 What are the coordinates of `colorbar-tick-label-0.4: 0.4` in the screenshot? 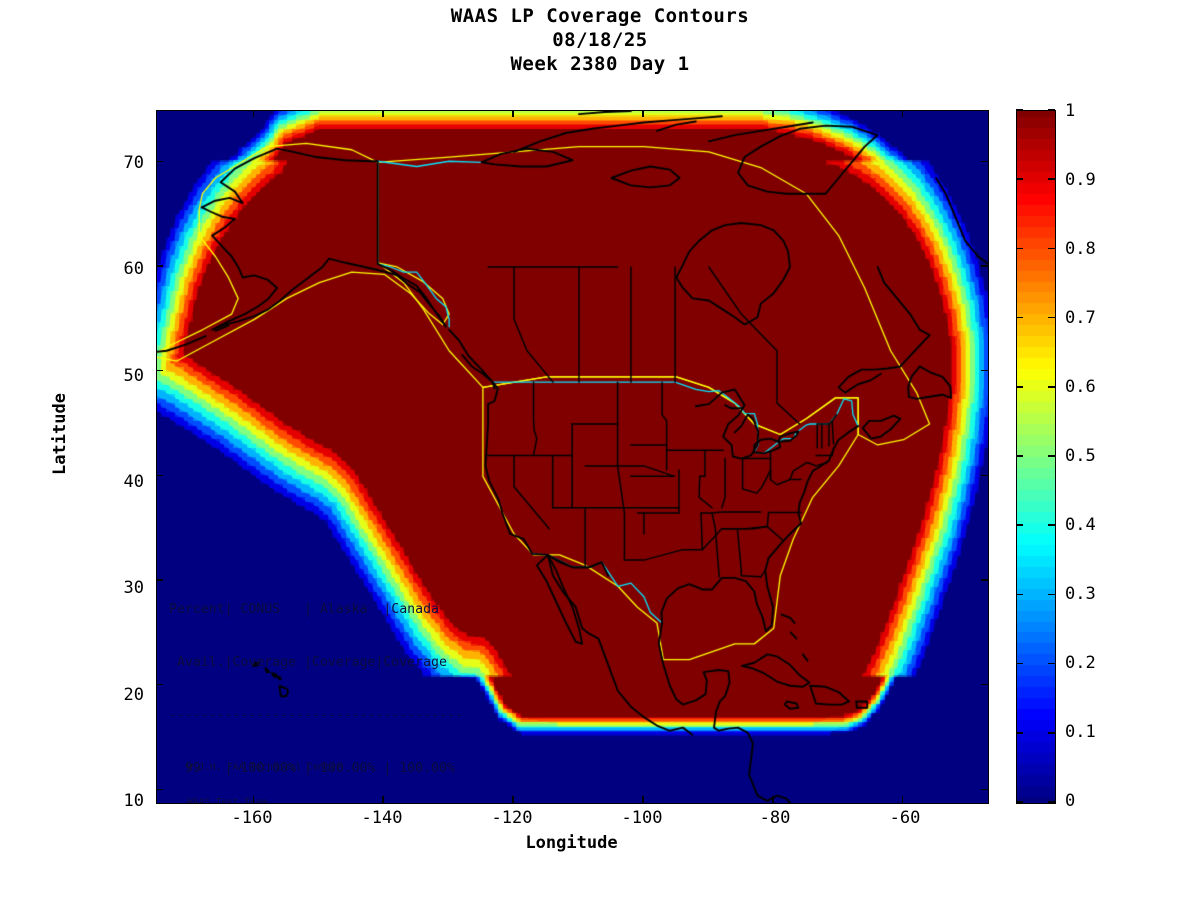 It's located at (1080, 525).